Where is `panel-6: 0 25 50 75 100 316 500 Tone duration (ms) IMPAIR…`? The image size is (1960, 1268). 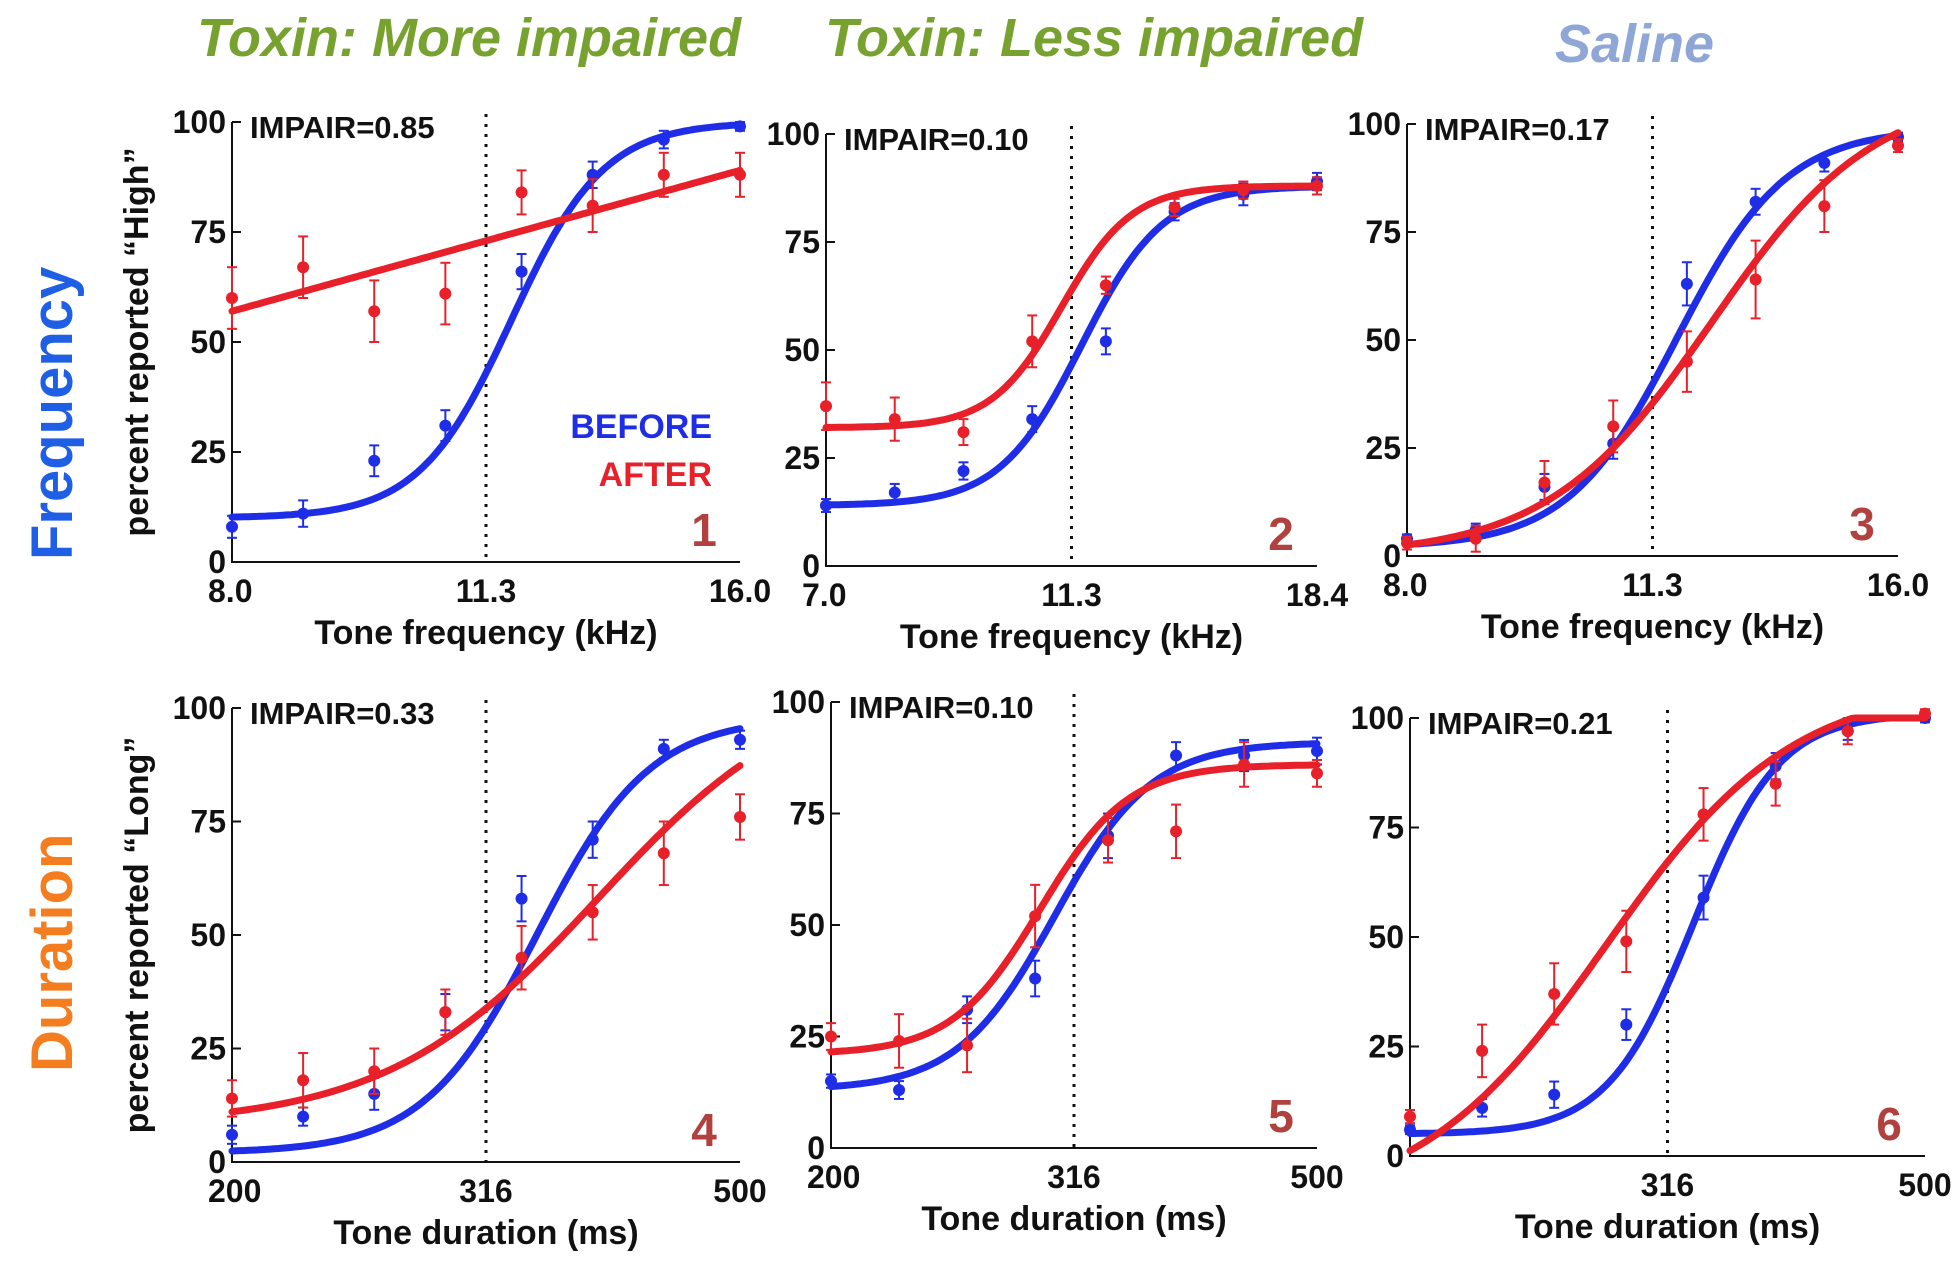 panel-6: 0 25 50 75 100 316 500 Tone duration (ms) IMPAIR… is located at coordinates (1651, 973).